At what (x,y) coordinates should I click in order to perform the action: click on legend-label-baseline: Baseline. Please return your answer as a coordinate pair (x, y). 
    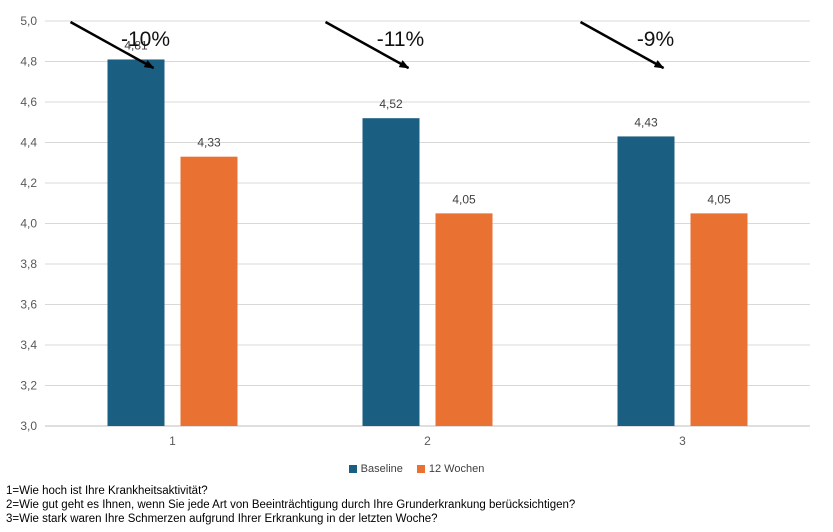
    Looking at the image, I should click on (381, 469).